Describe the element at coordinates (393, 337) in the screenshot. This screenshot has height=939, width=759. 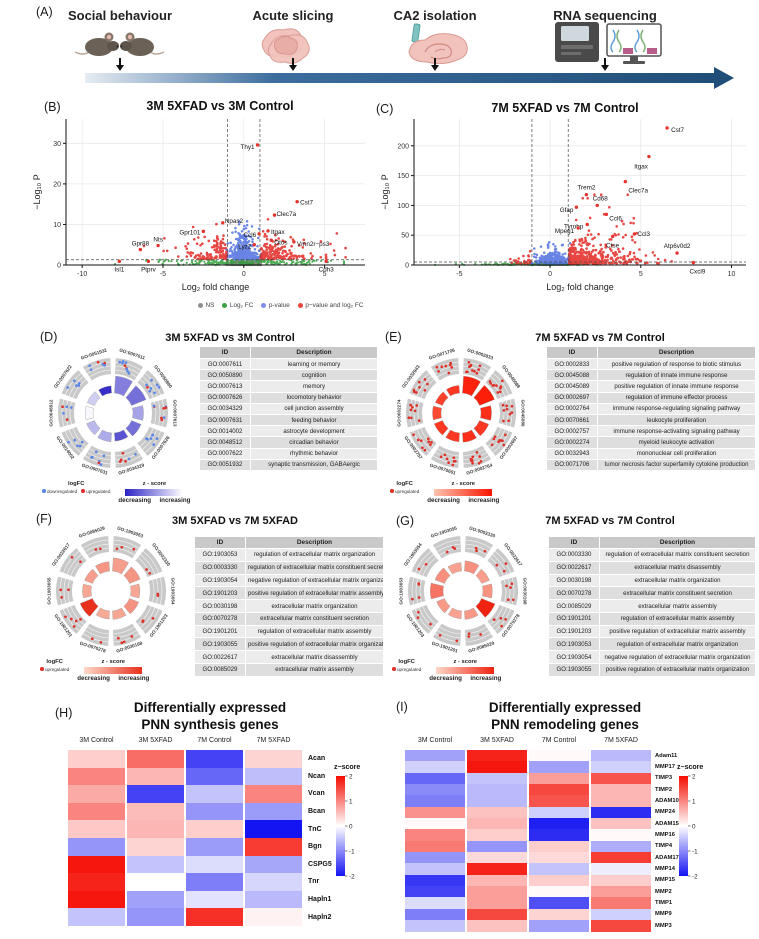
I see `panel-e-label: (E)` at that location.